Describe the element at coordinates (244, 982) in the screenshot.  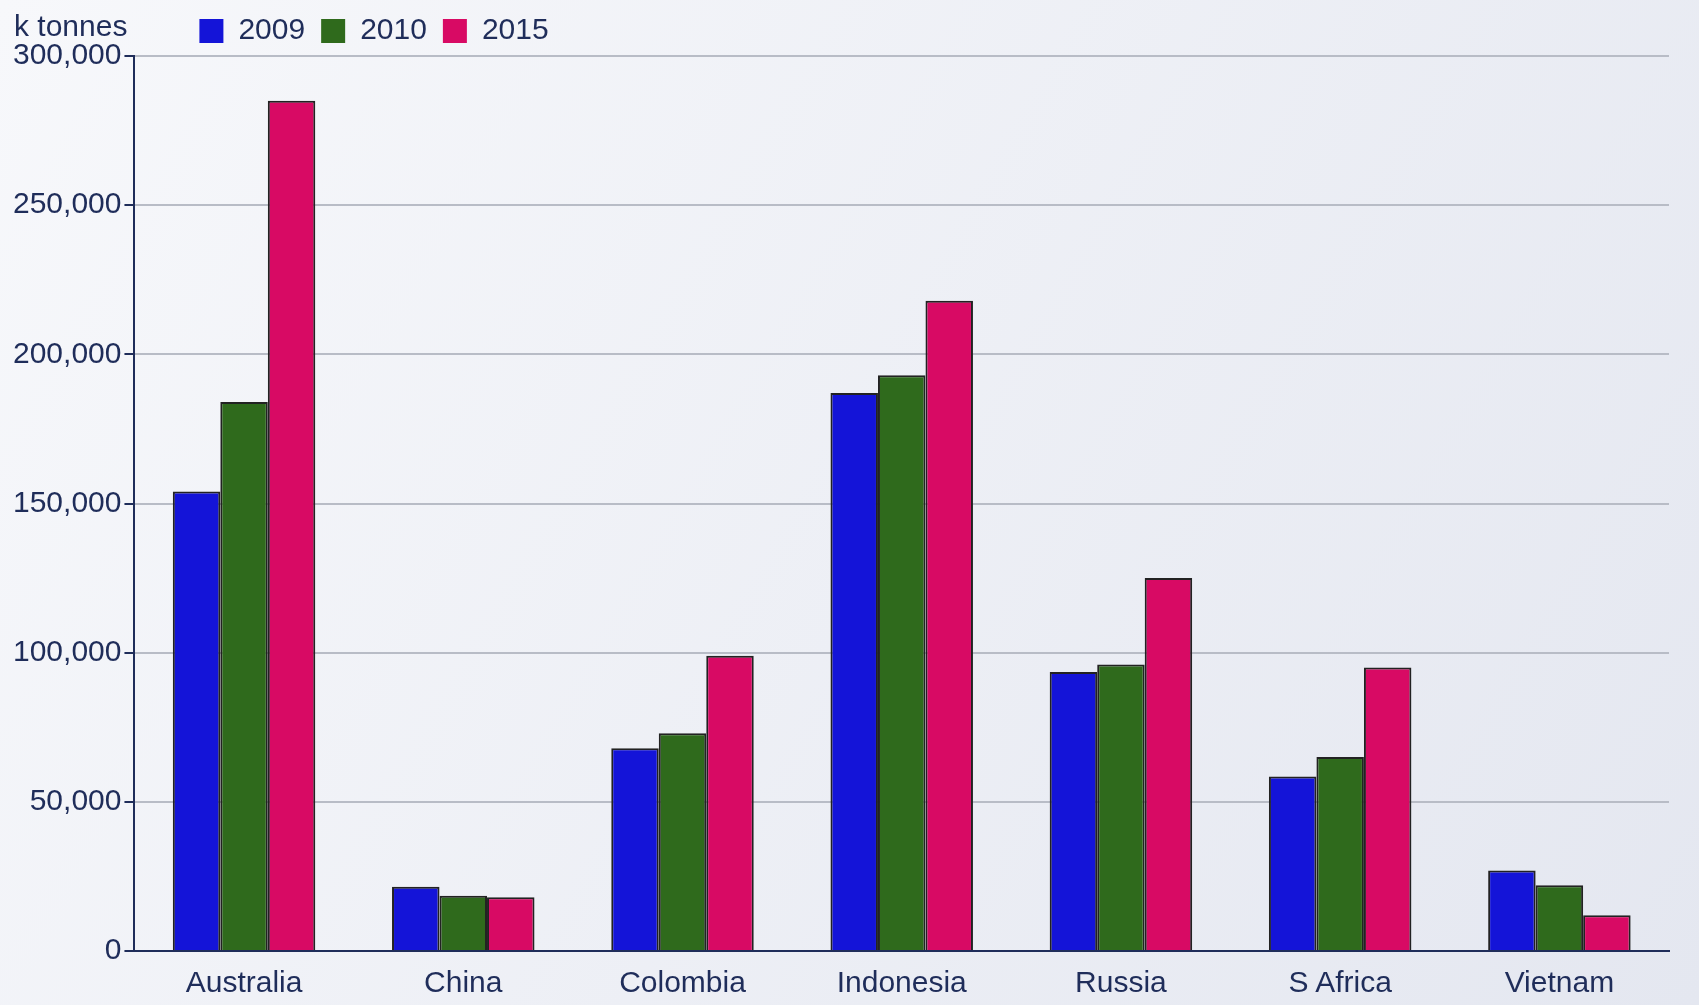
I see `x-tick-label: Australia` at that location.